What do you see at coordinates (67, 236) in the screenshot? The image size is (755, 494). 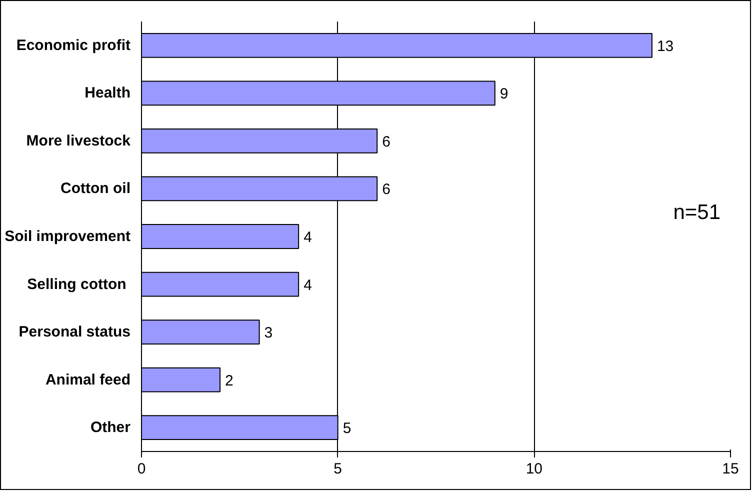 I see `y-tick-label: Soil improvement` at bounding box center [67, 236].